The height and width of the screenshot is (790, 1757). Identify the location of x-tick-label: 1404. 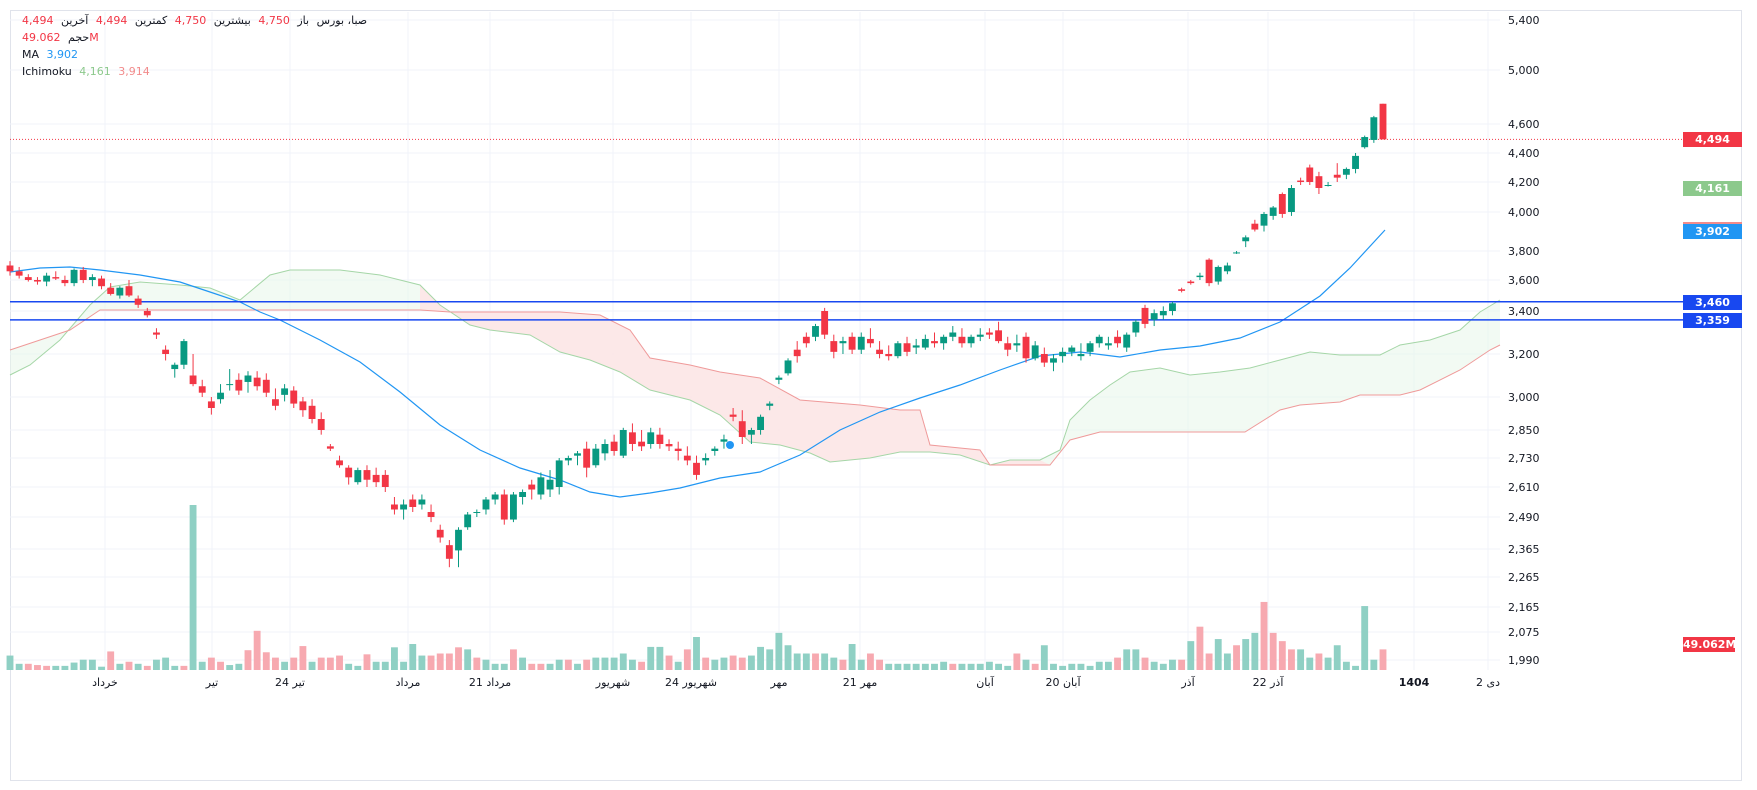
(1414, 682).